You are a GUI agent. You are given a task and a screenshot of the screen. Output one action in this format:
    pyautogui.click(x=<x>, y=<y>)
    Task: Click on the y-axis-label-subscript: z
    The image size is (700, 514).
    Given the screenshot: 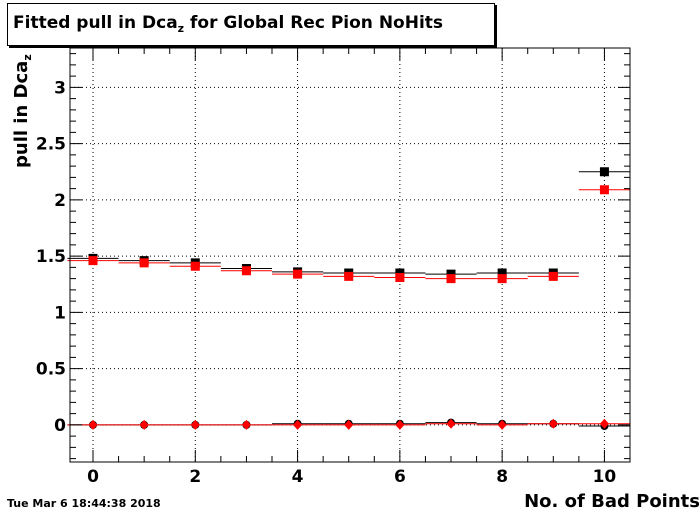 What is the action you would take?
    pyautogui.click(x=27, y=57)
    